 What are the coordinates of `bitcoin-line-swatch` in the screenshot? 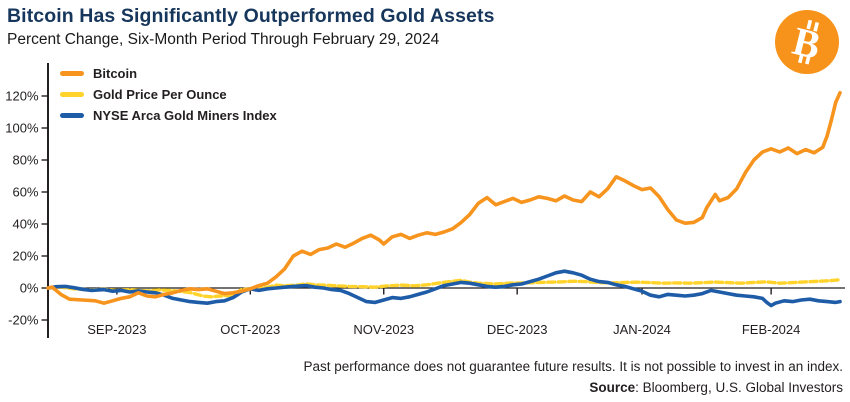 It's located at (72, 73).